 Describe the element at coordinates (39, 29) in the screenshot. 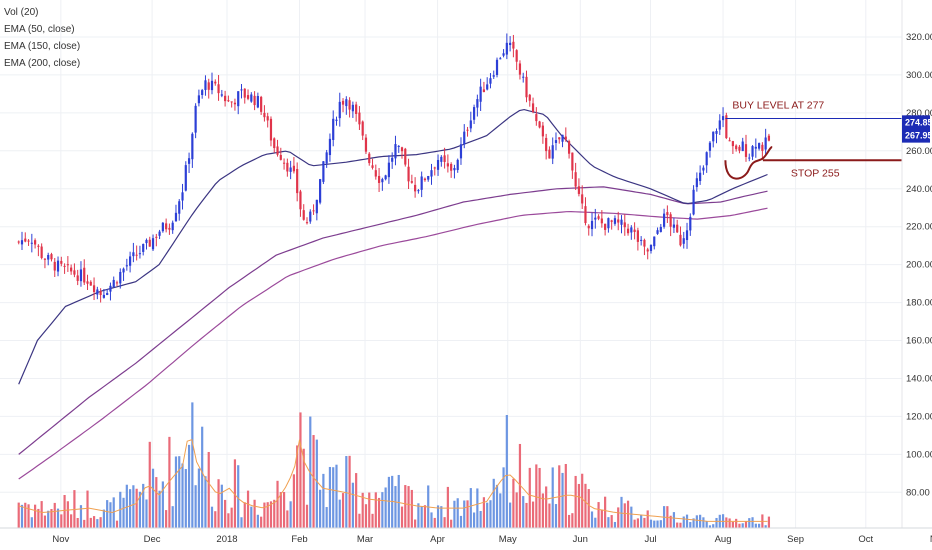

I see `legend-ema50: EMA (50, close)` at that location.